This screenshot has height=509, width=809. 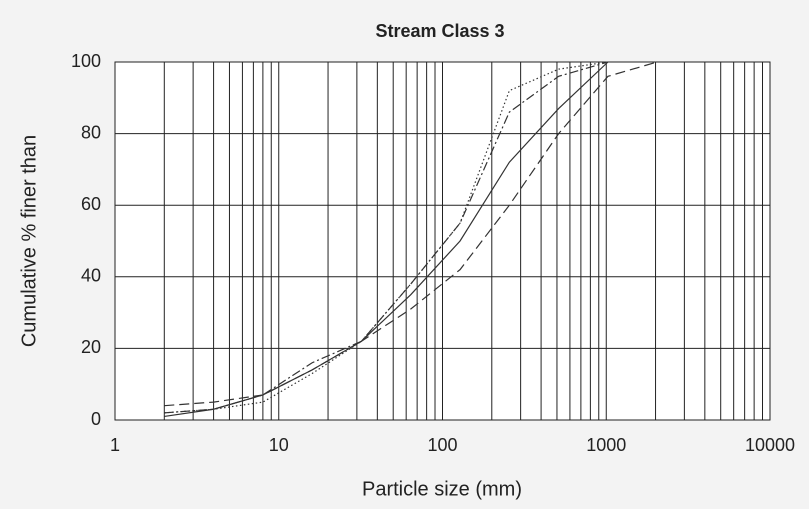 I want to click on y-tick-label: 0, so click(x=96, y=419).